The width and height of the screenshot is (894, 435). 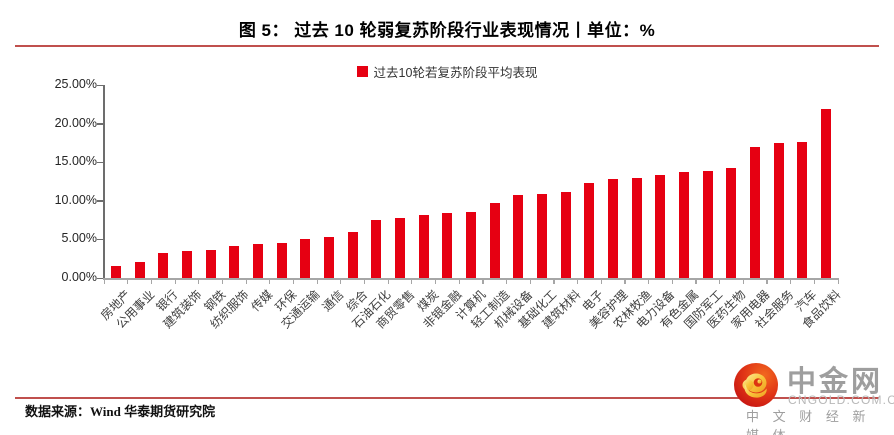 I want to click on y-axis-label: 20.00%, so click(x=75, y=122).